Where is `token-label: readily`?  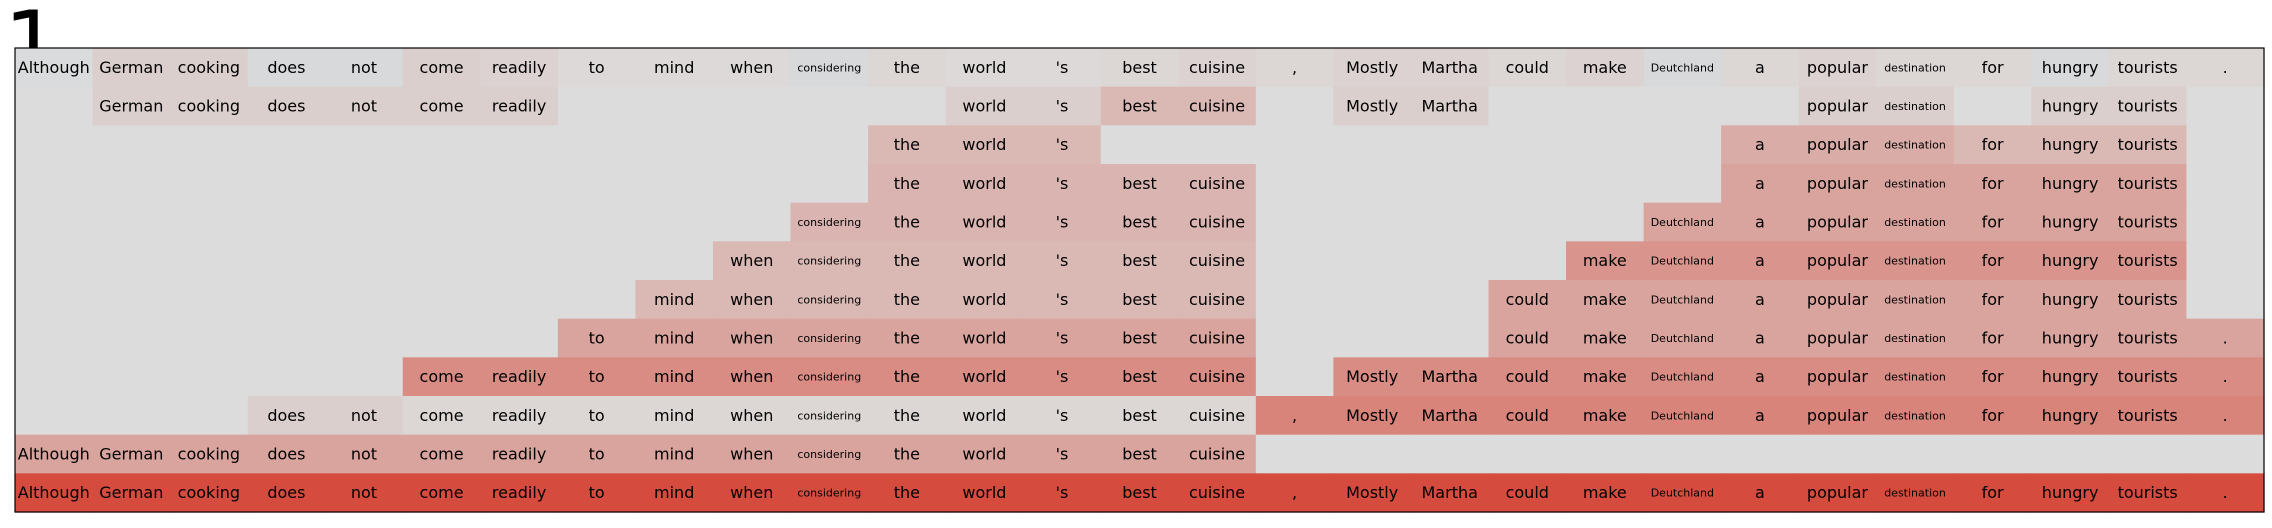
token-label: readily is located at coordinates (519, 454).